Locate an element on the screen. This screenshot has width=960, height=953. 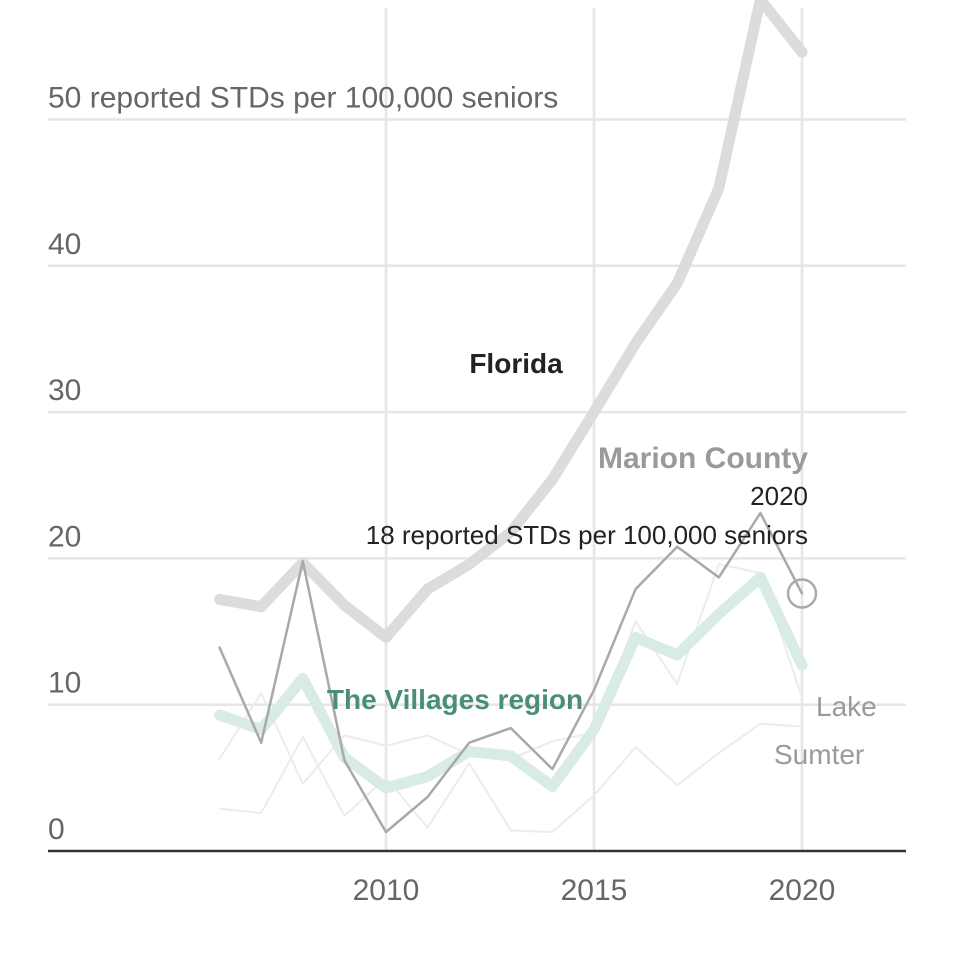
x-tick-label: 2010 is located at coordinates (386, 890).